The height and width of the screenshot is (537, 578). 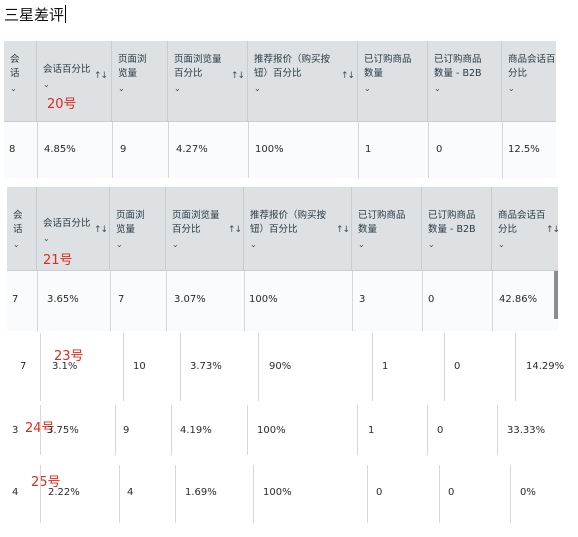 I want to click on cell-page-view-pct: 4.27%, so click(x=192, y=149).